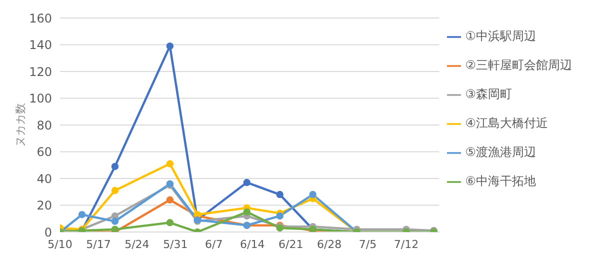 The image size is (600, 264). What do you see at coordinates (329, 244) in the screenshot?
I see `x-tick-label: 6/28` at bounding box center [329, 244].